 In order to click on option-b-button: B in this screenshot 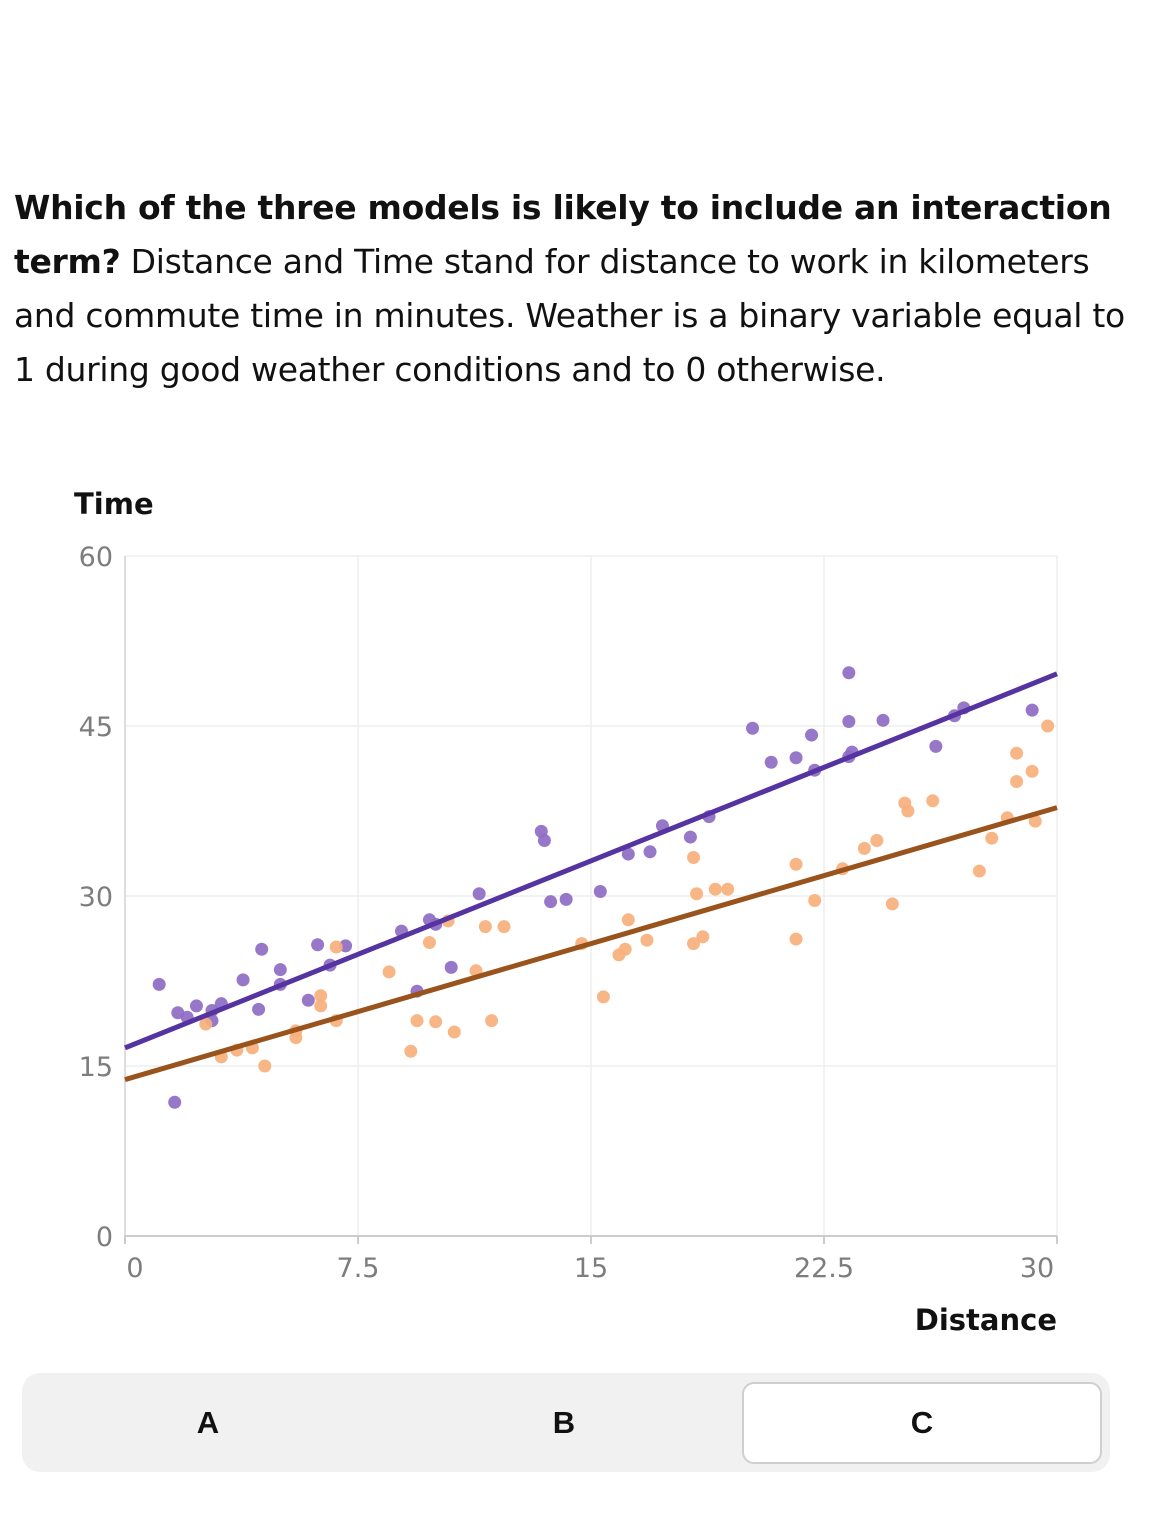, I will do `click(564, 1422)`.